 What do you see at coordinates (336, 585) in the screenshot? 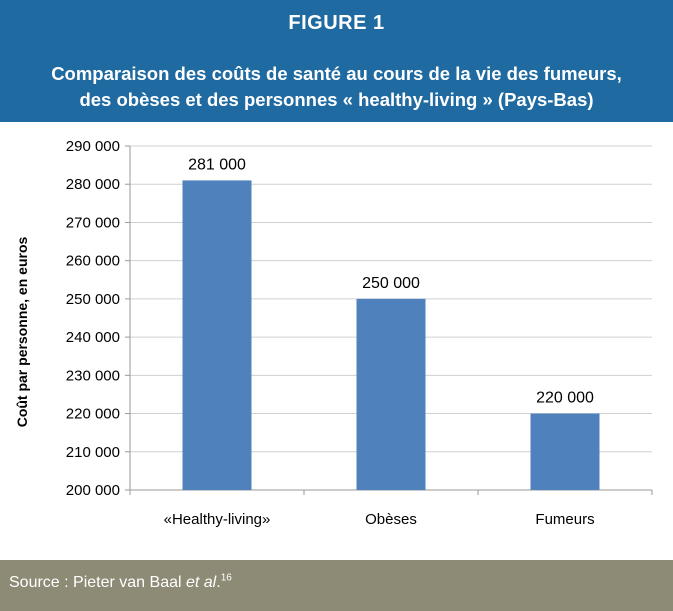
I see `source-footer: Source : Pieter van Baal et al.16` at bounding box center [336, 585].